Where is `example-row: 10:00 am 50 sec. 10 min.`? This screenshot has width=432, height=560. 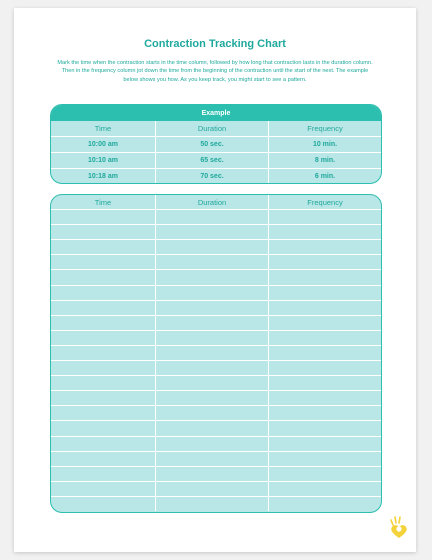 example-row: 10:00 am 50 sec. 10 min. is located at coordinates (216, 145).